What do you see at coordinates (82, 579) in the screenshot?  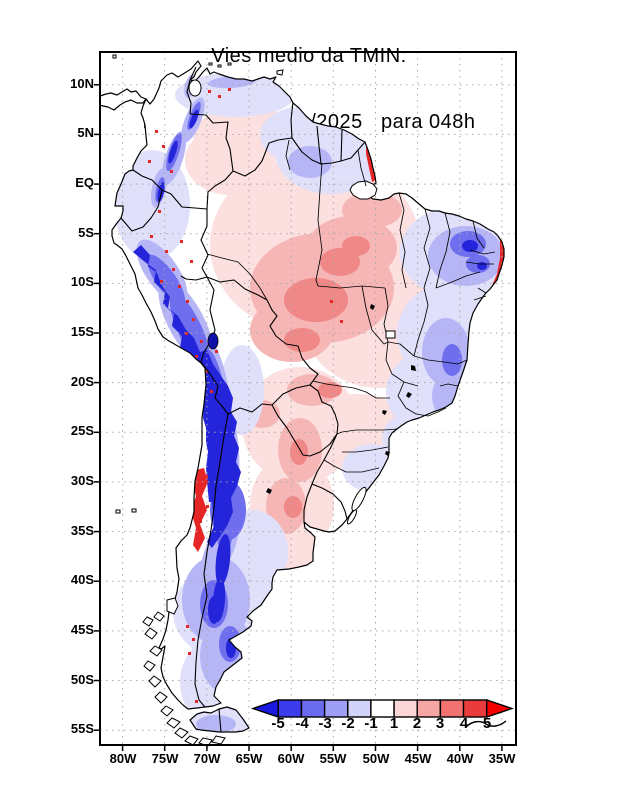 I see `lat-label: 40S` at bounding box center [82, 579].